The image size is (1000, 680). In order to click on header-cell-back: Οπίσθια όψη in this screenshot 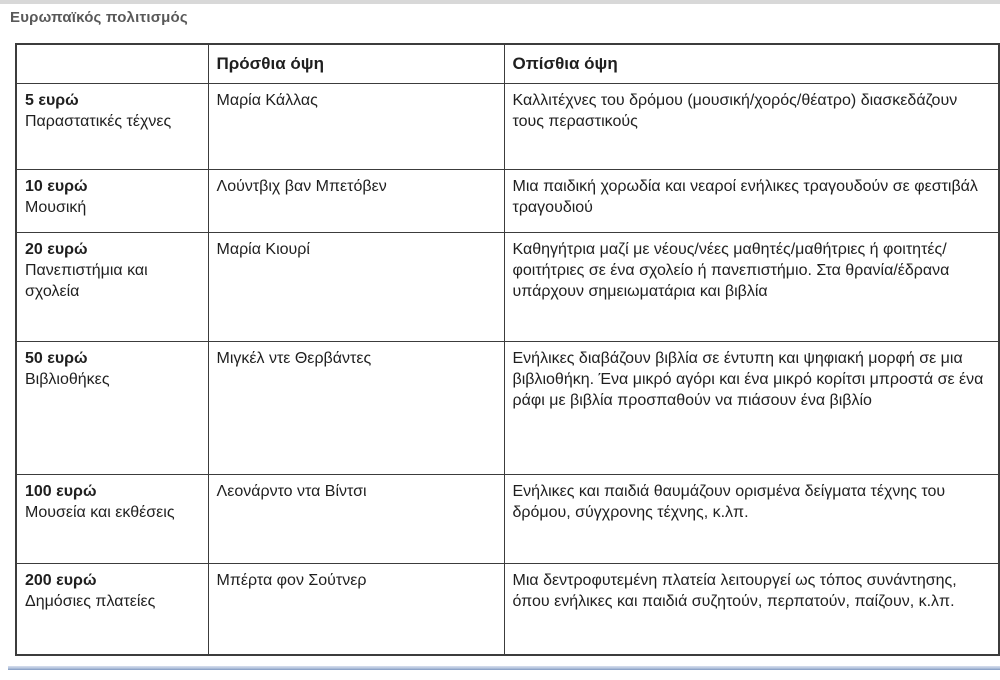, I will do `click(751, 63)`.